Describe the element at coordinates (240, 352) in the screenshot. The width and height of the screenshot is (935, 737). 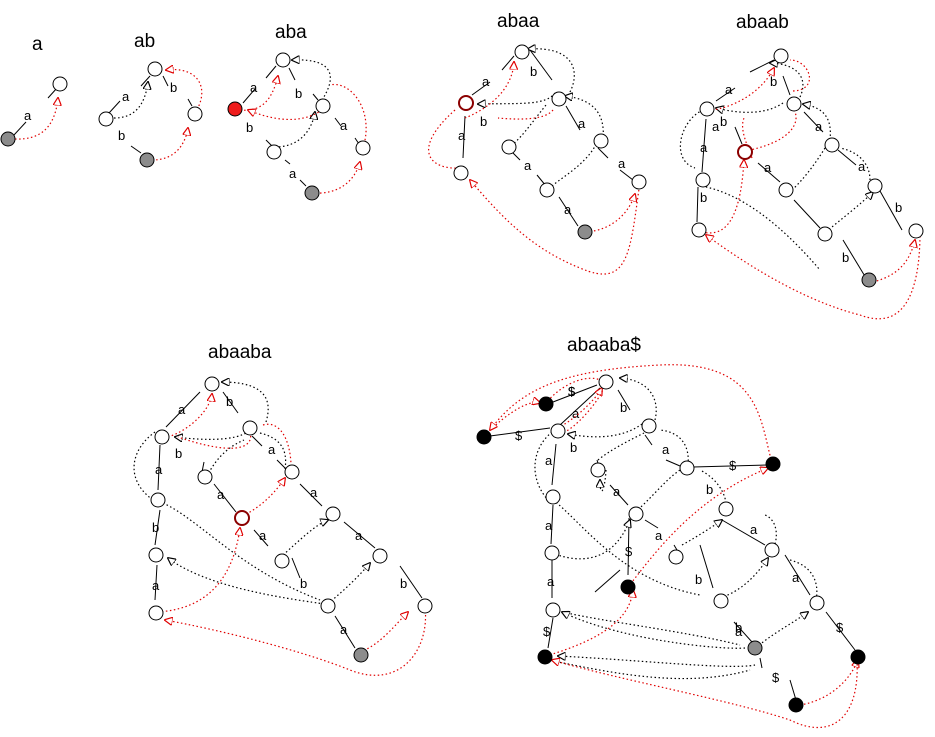
I see `panel-title: abaaba` at that location.